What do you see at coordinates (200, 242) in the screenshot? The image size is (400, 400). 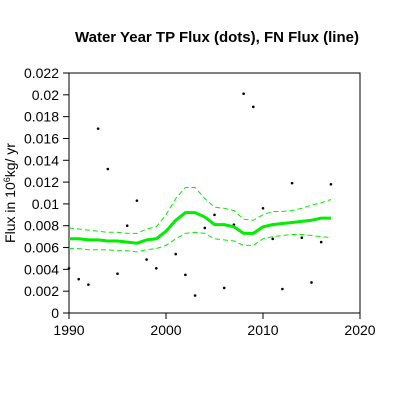 I see `fn-flux-band-lower` at bounding box center [200, 242].